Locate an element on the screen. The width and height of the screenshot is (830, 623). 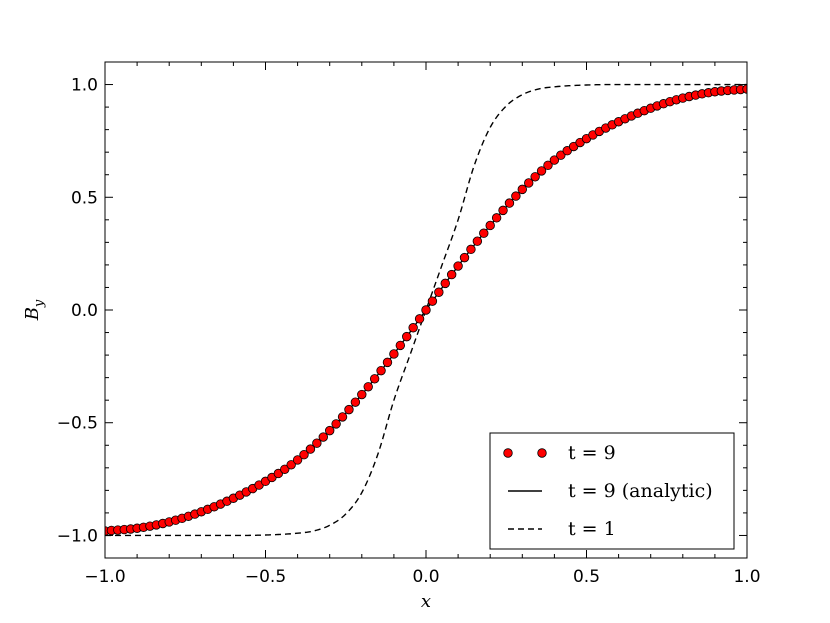
legend: t = 9 t = 9 (analytic) t = 1 is located at coordinates (612, 491).